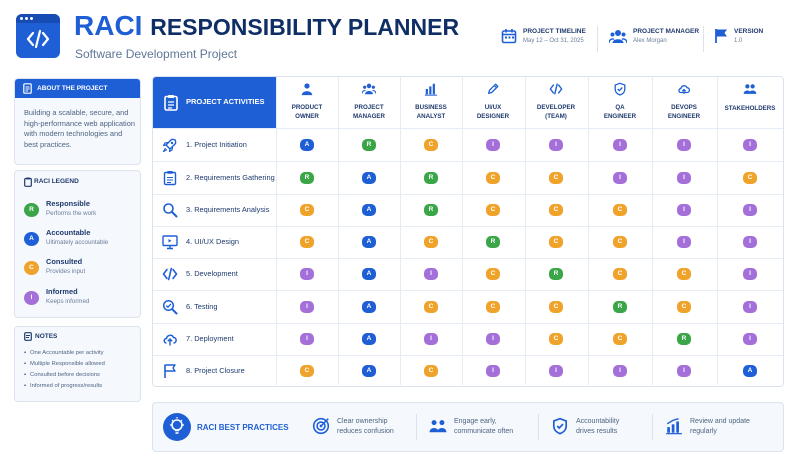 This screenshot has height=457, width=800. I want to click on note-item: Consulted before decisions, so click(64, 375).